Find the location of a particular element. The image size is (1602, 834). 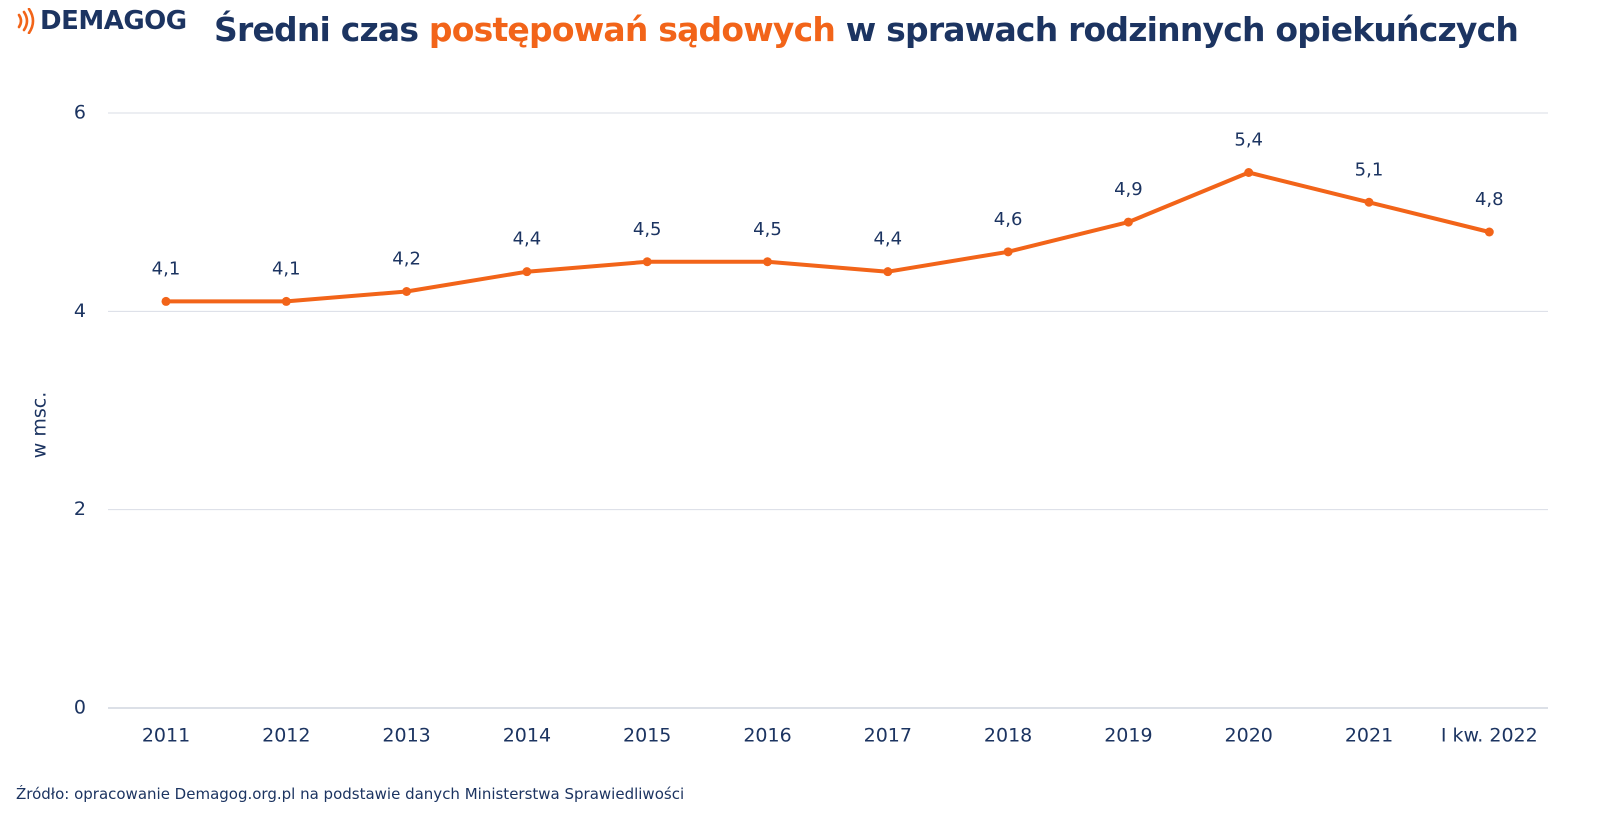

data-label: 4,6 is located at coordinates (1008, 219).